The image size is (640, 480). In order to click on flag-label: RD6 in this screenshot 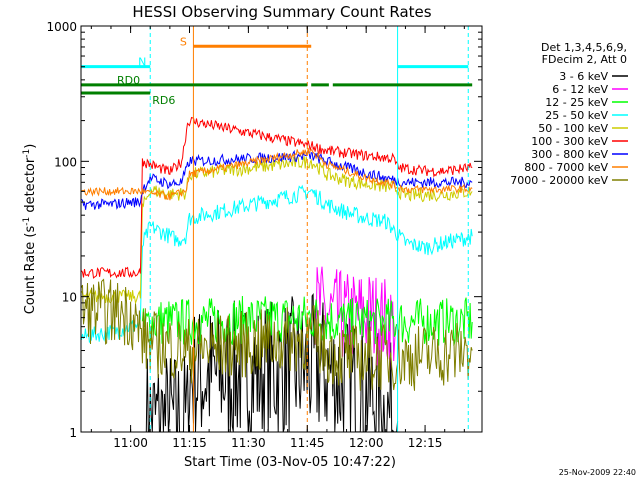, I will do `click(163, 100)`.